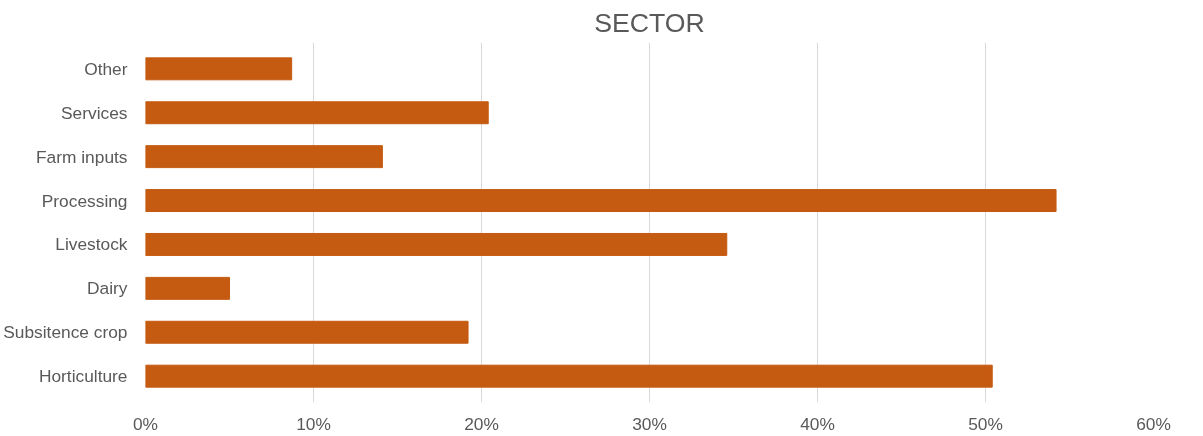 The width and height of the screenshot is (1203, 436). Describe the element at coordinates (106, 68) in the screenshot. I see `y-tick-label: Other` at that location.